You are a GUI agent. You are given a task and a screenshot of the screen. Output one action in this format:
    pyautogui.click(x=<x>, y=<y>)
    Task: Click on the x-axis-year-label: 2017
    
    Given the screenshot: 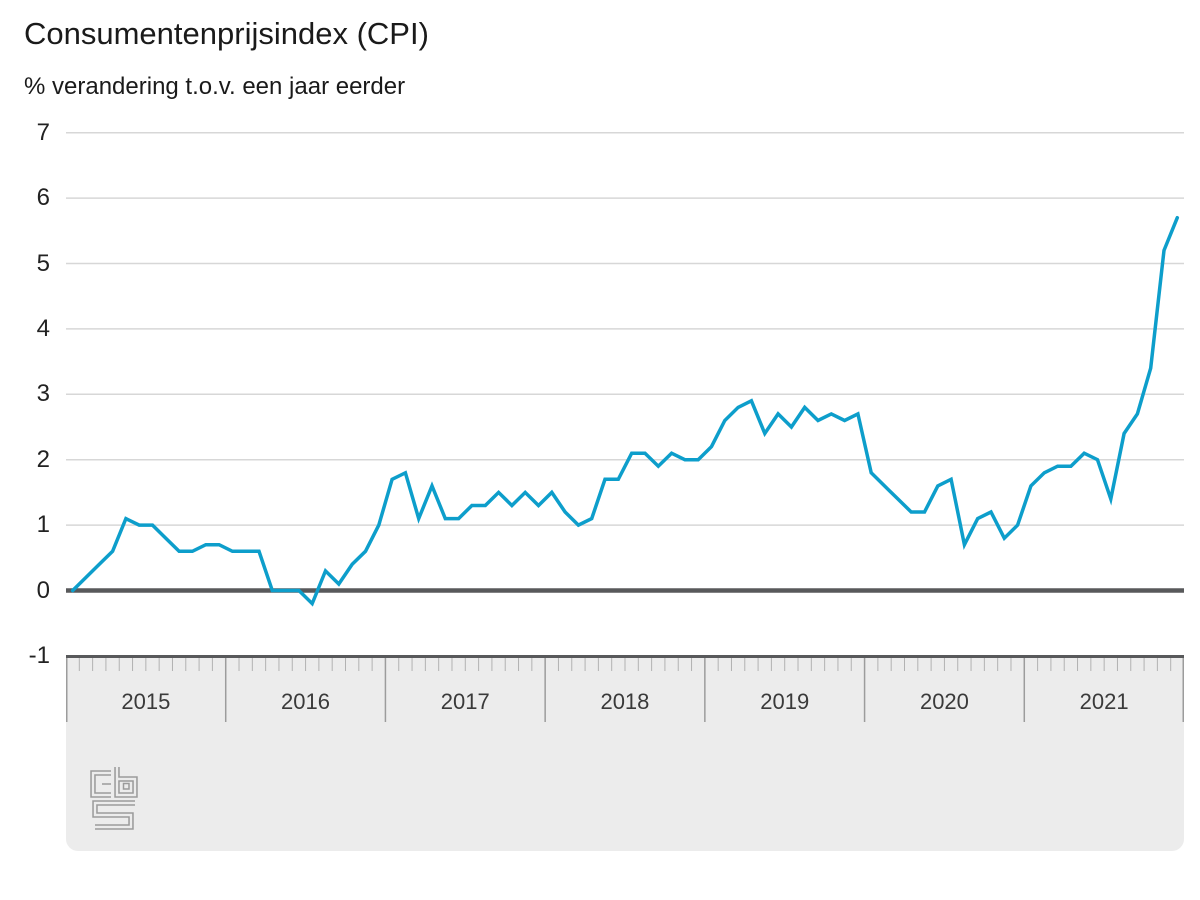 What is the action you would take?
    pyautogui.click(x=465, y=701)
    